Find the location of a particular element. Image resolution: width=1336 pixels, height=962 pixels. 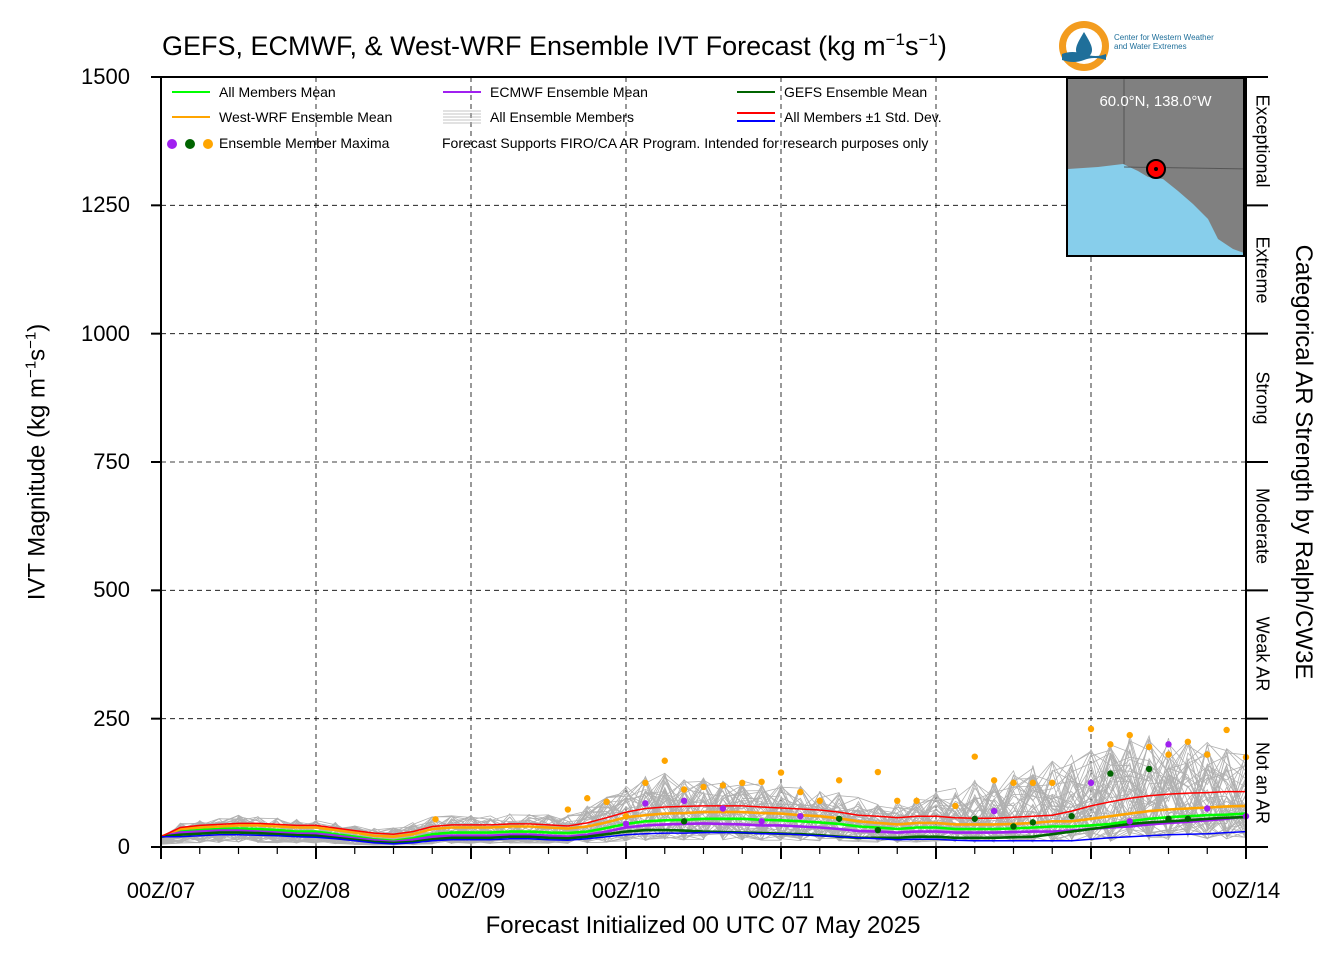

y-tick-label: 0 is located at coordinates (123, 846).